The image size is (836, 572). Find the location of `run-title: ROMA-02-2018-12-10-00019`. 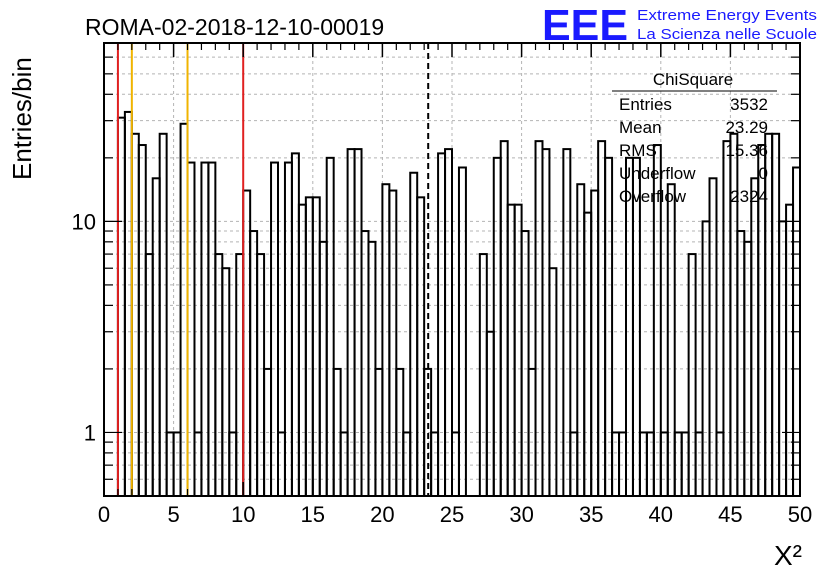

run-title: ROMA-02-2018-12-10-00019 is located at coordinates (234, 27).